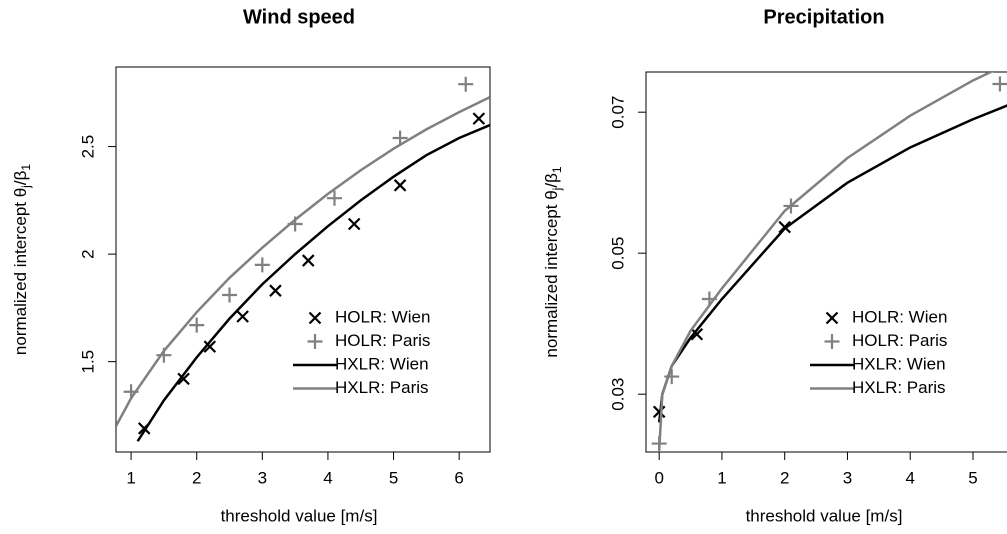 The width and height of the screenshot is (1007, 534). Describe the element at coordinates (87, 362) in the screenshot. I see `y-tick-label: 1.5` at that location.